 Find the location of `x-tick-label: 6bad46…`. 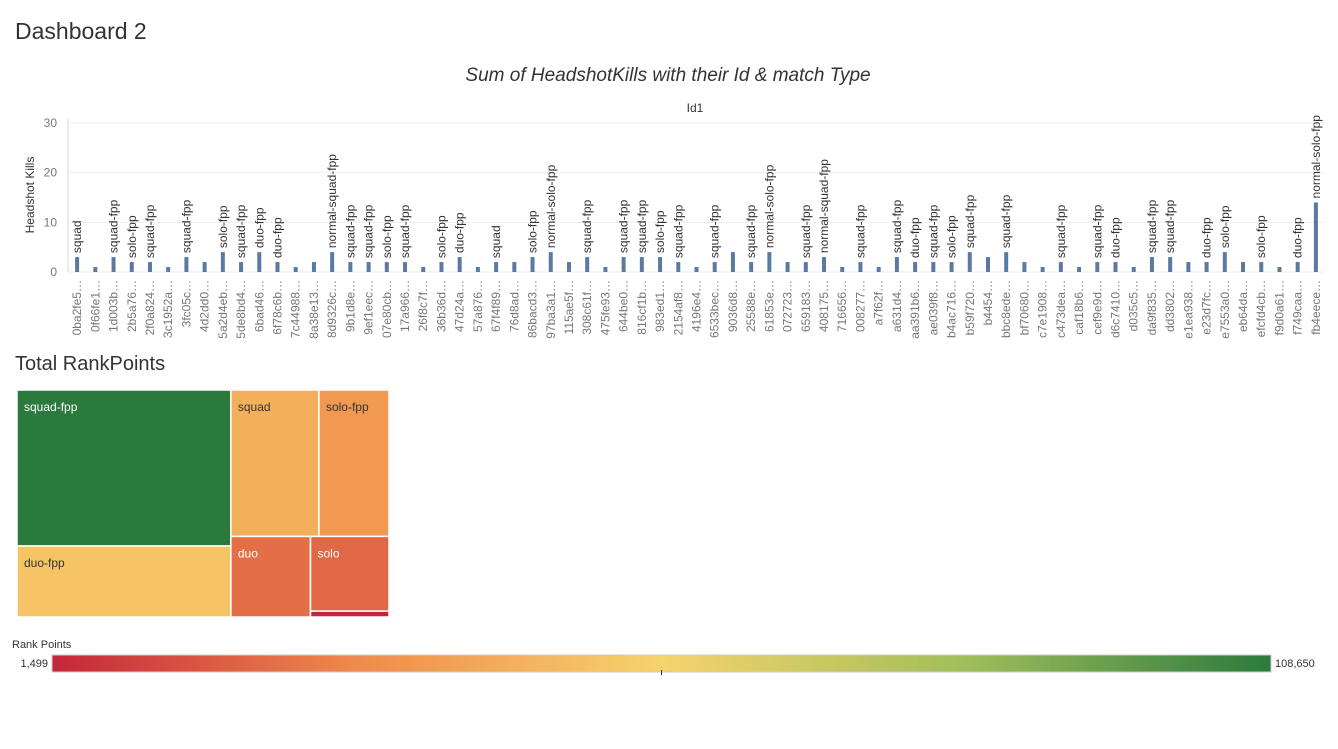

x-tick-label: 6bad46… is located at coordinates (259, 306).